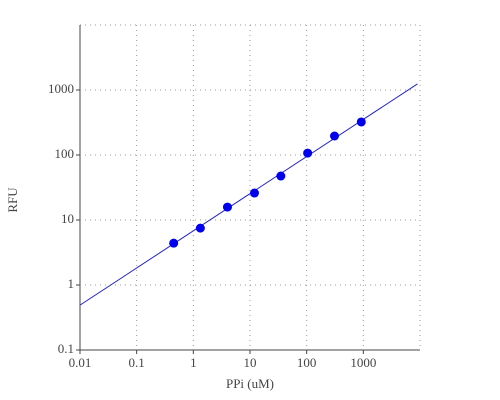 This screenshot has height=400, width=500. What do you see at coordinates (250, 383) in the screenshot?
I see `x-axis-label: PPi (uM)` at bounding box center [250, 383].